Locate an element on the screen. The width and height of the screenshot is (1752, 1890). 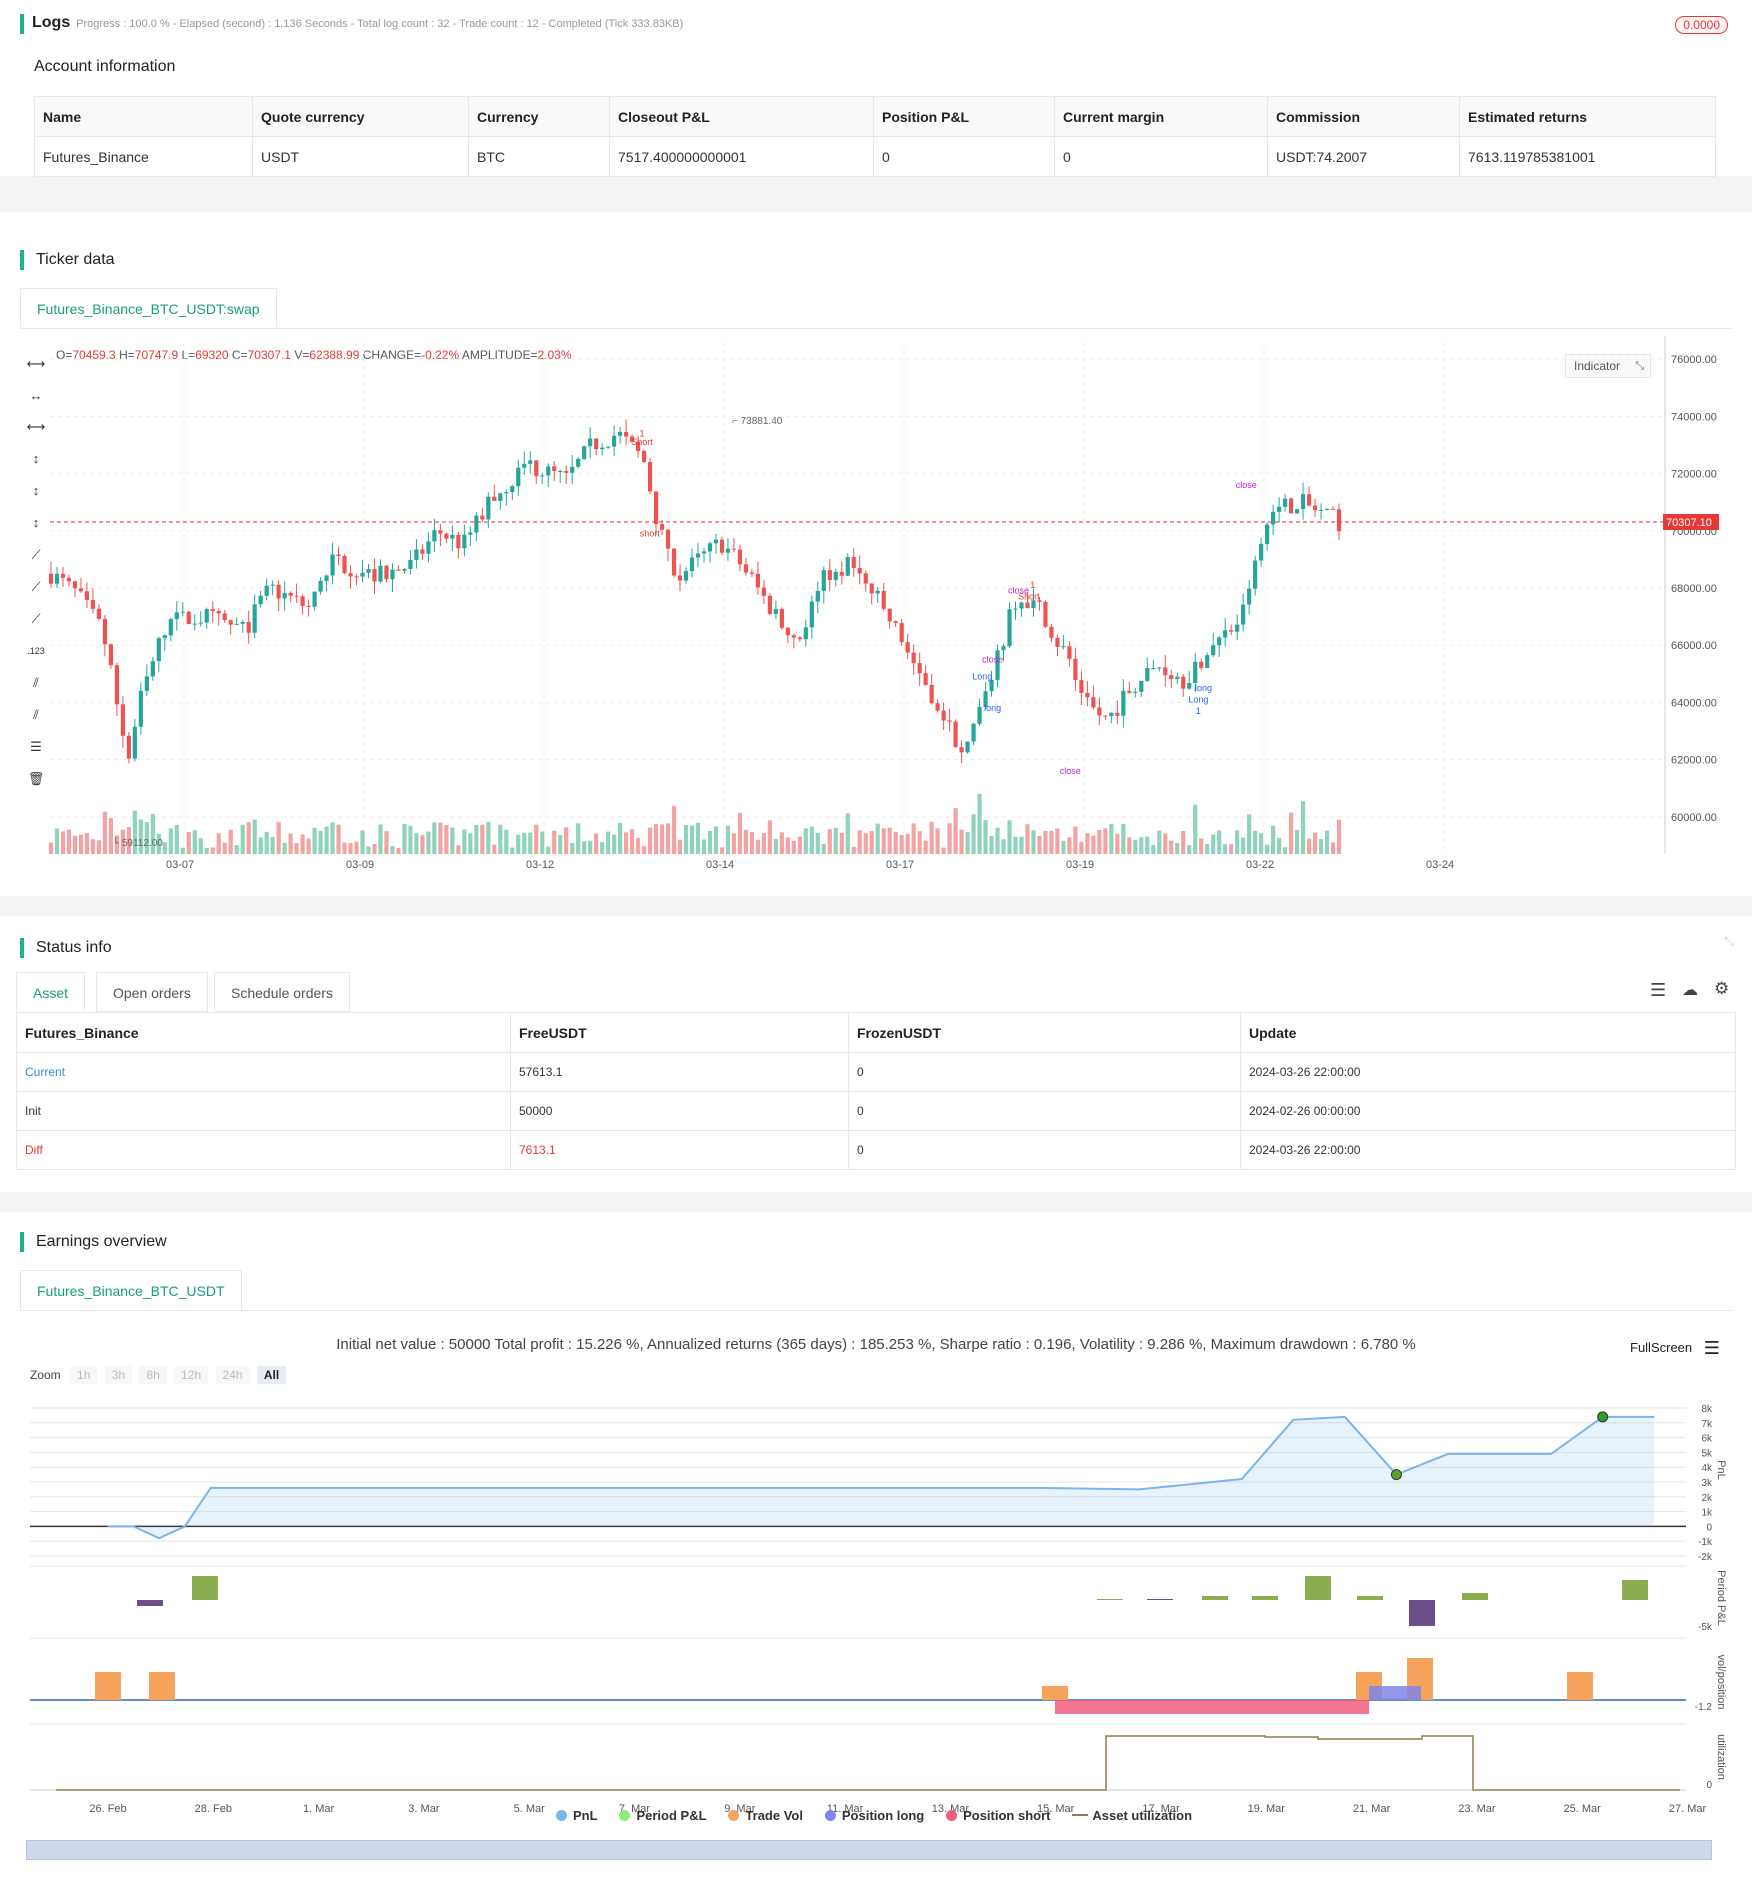
candles-group is located at coordinates (695, 591).